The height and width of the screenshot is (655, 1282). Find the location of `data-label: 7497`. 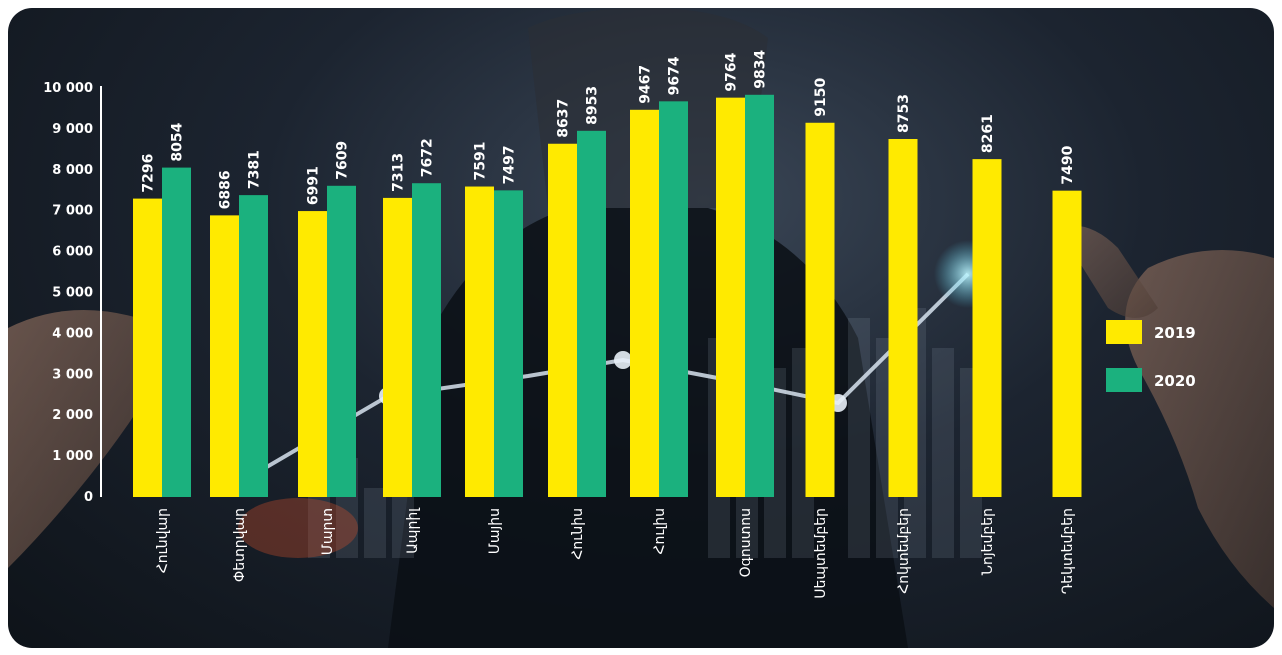

data-label: 7497 is located at coordinates (510, 164).